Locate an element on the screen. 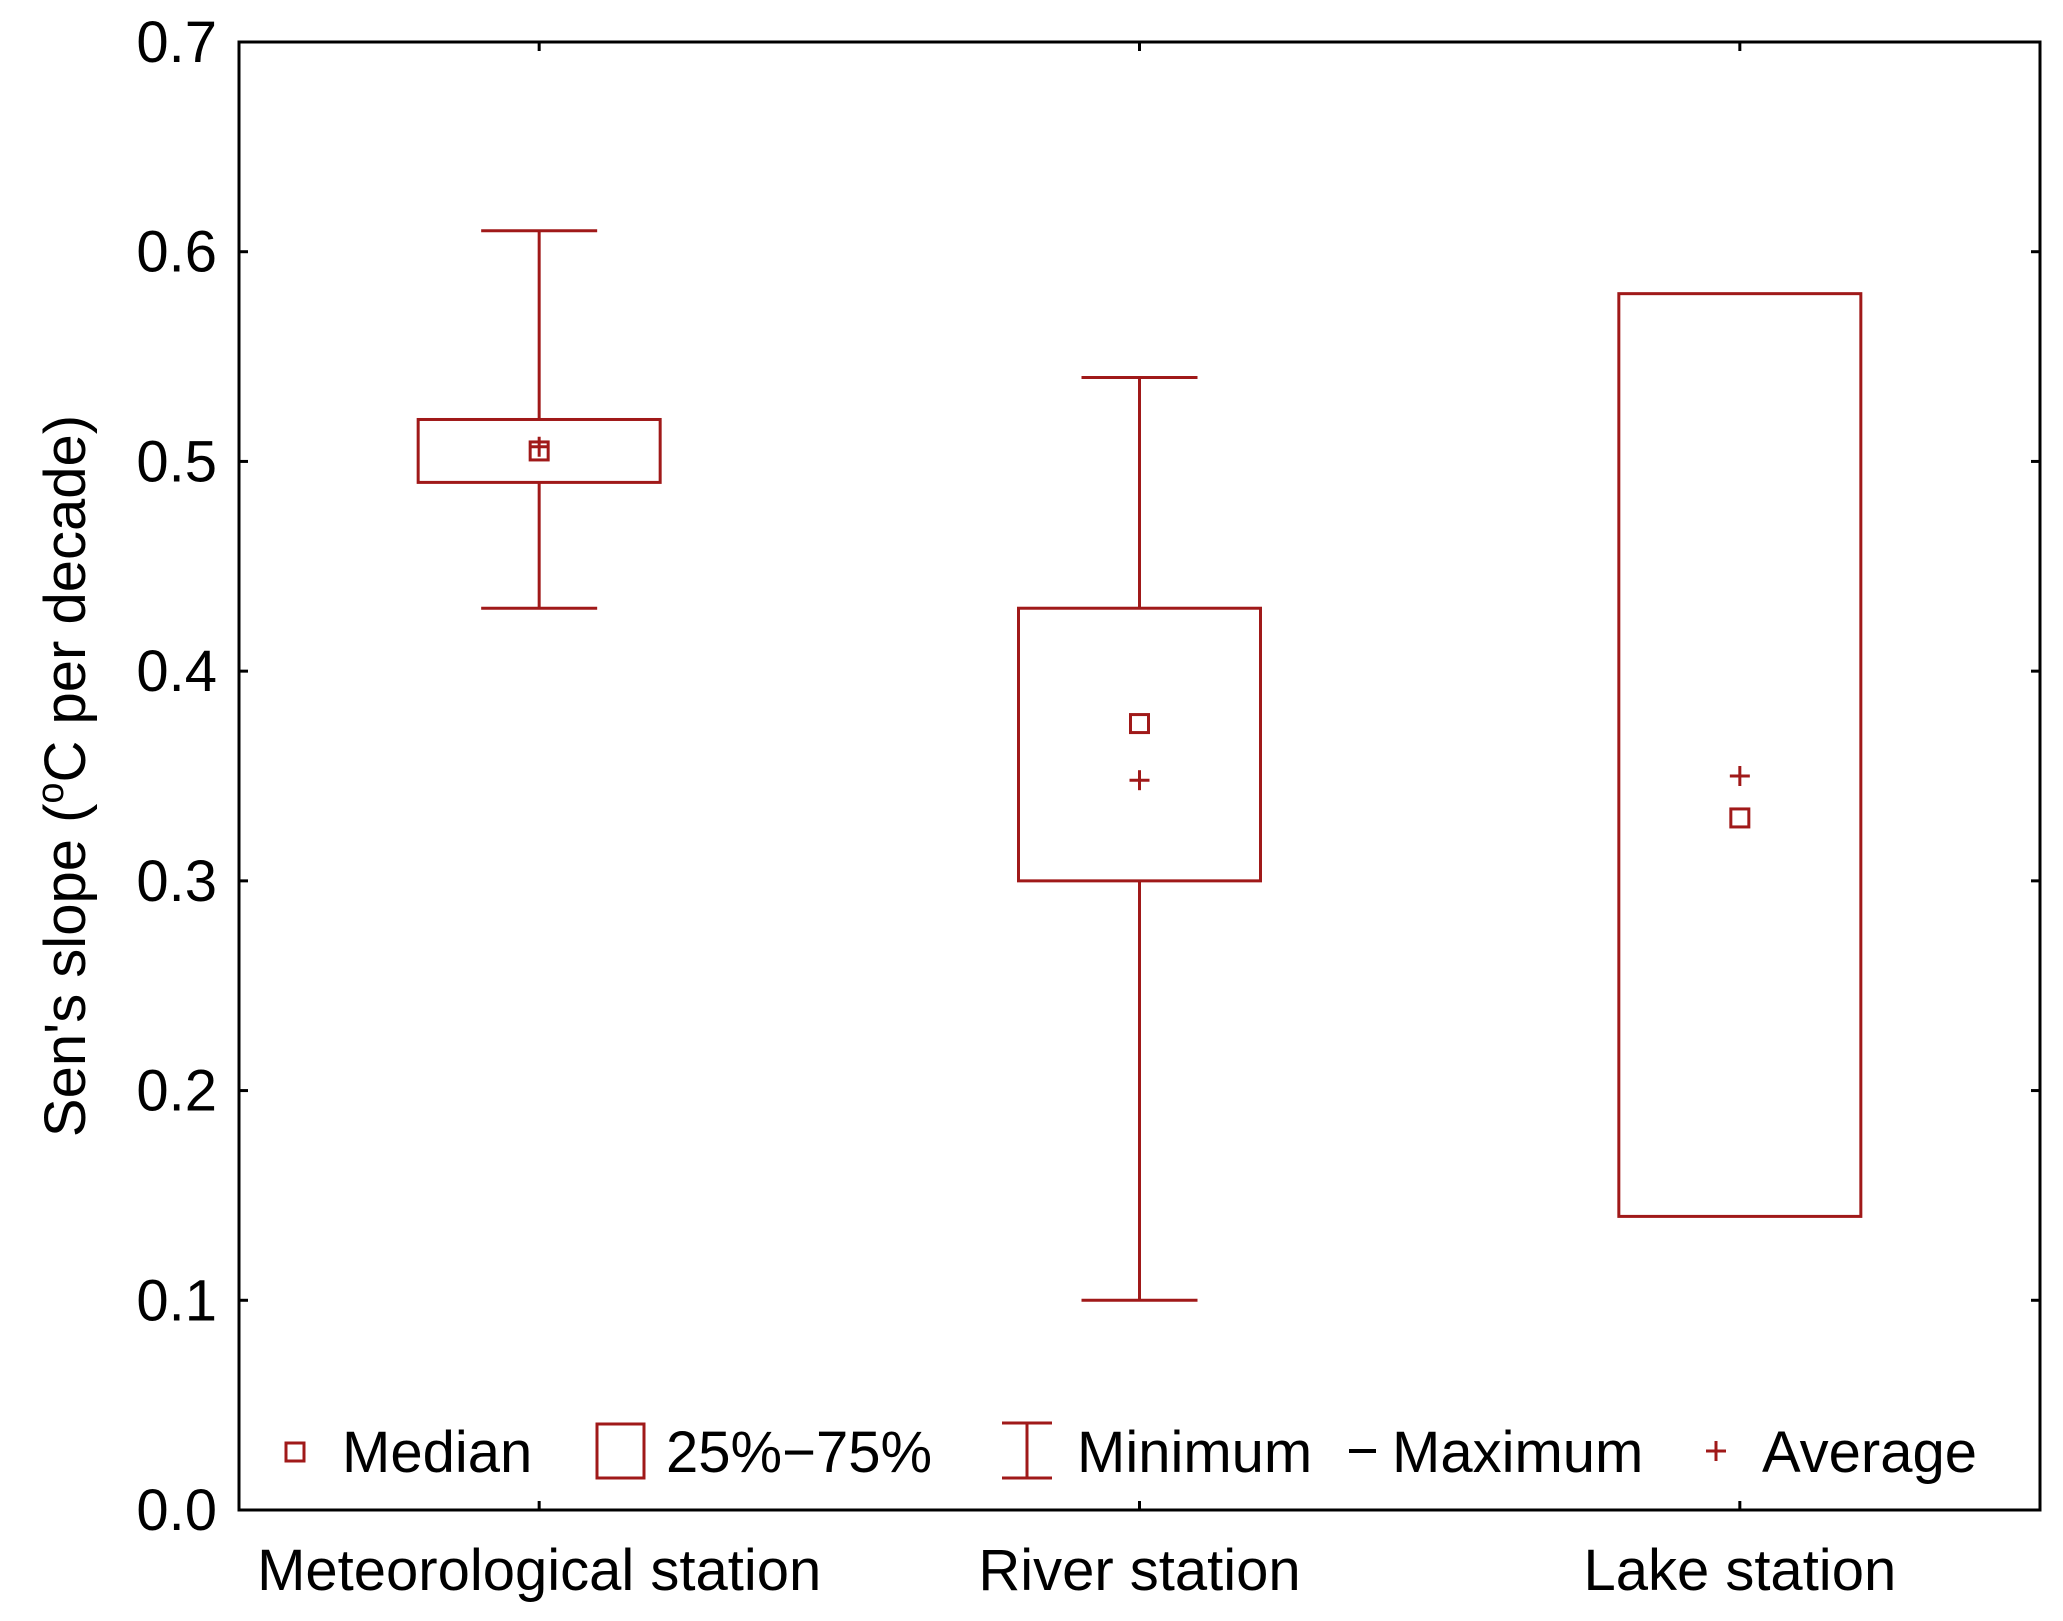  legend-median-marker is located at coordinates (295, 1452).